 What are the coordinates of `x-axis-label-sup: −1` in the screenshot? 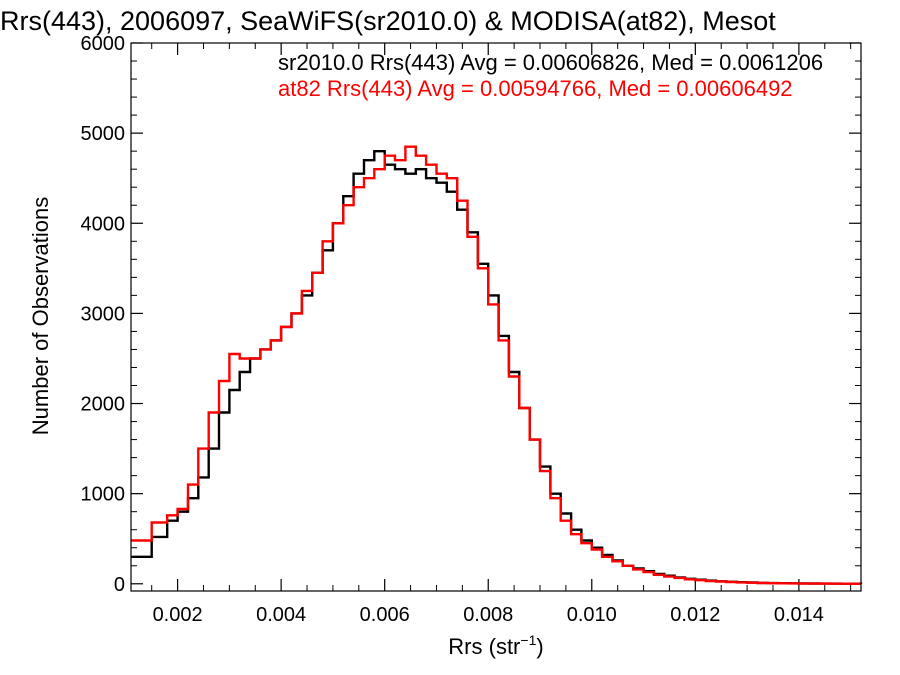 It's located at (528, 640).